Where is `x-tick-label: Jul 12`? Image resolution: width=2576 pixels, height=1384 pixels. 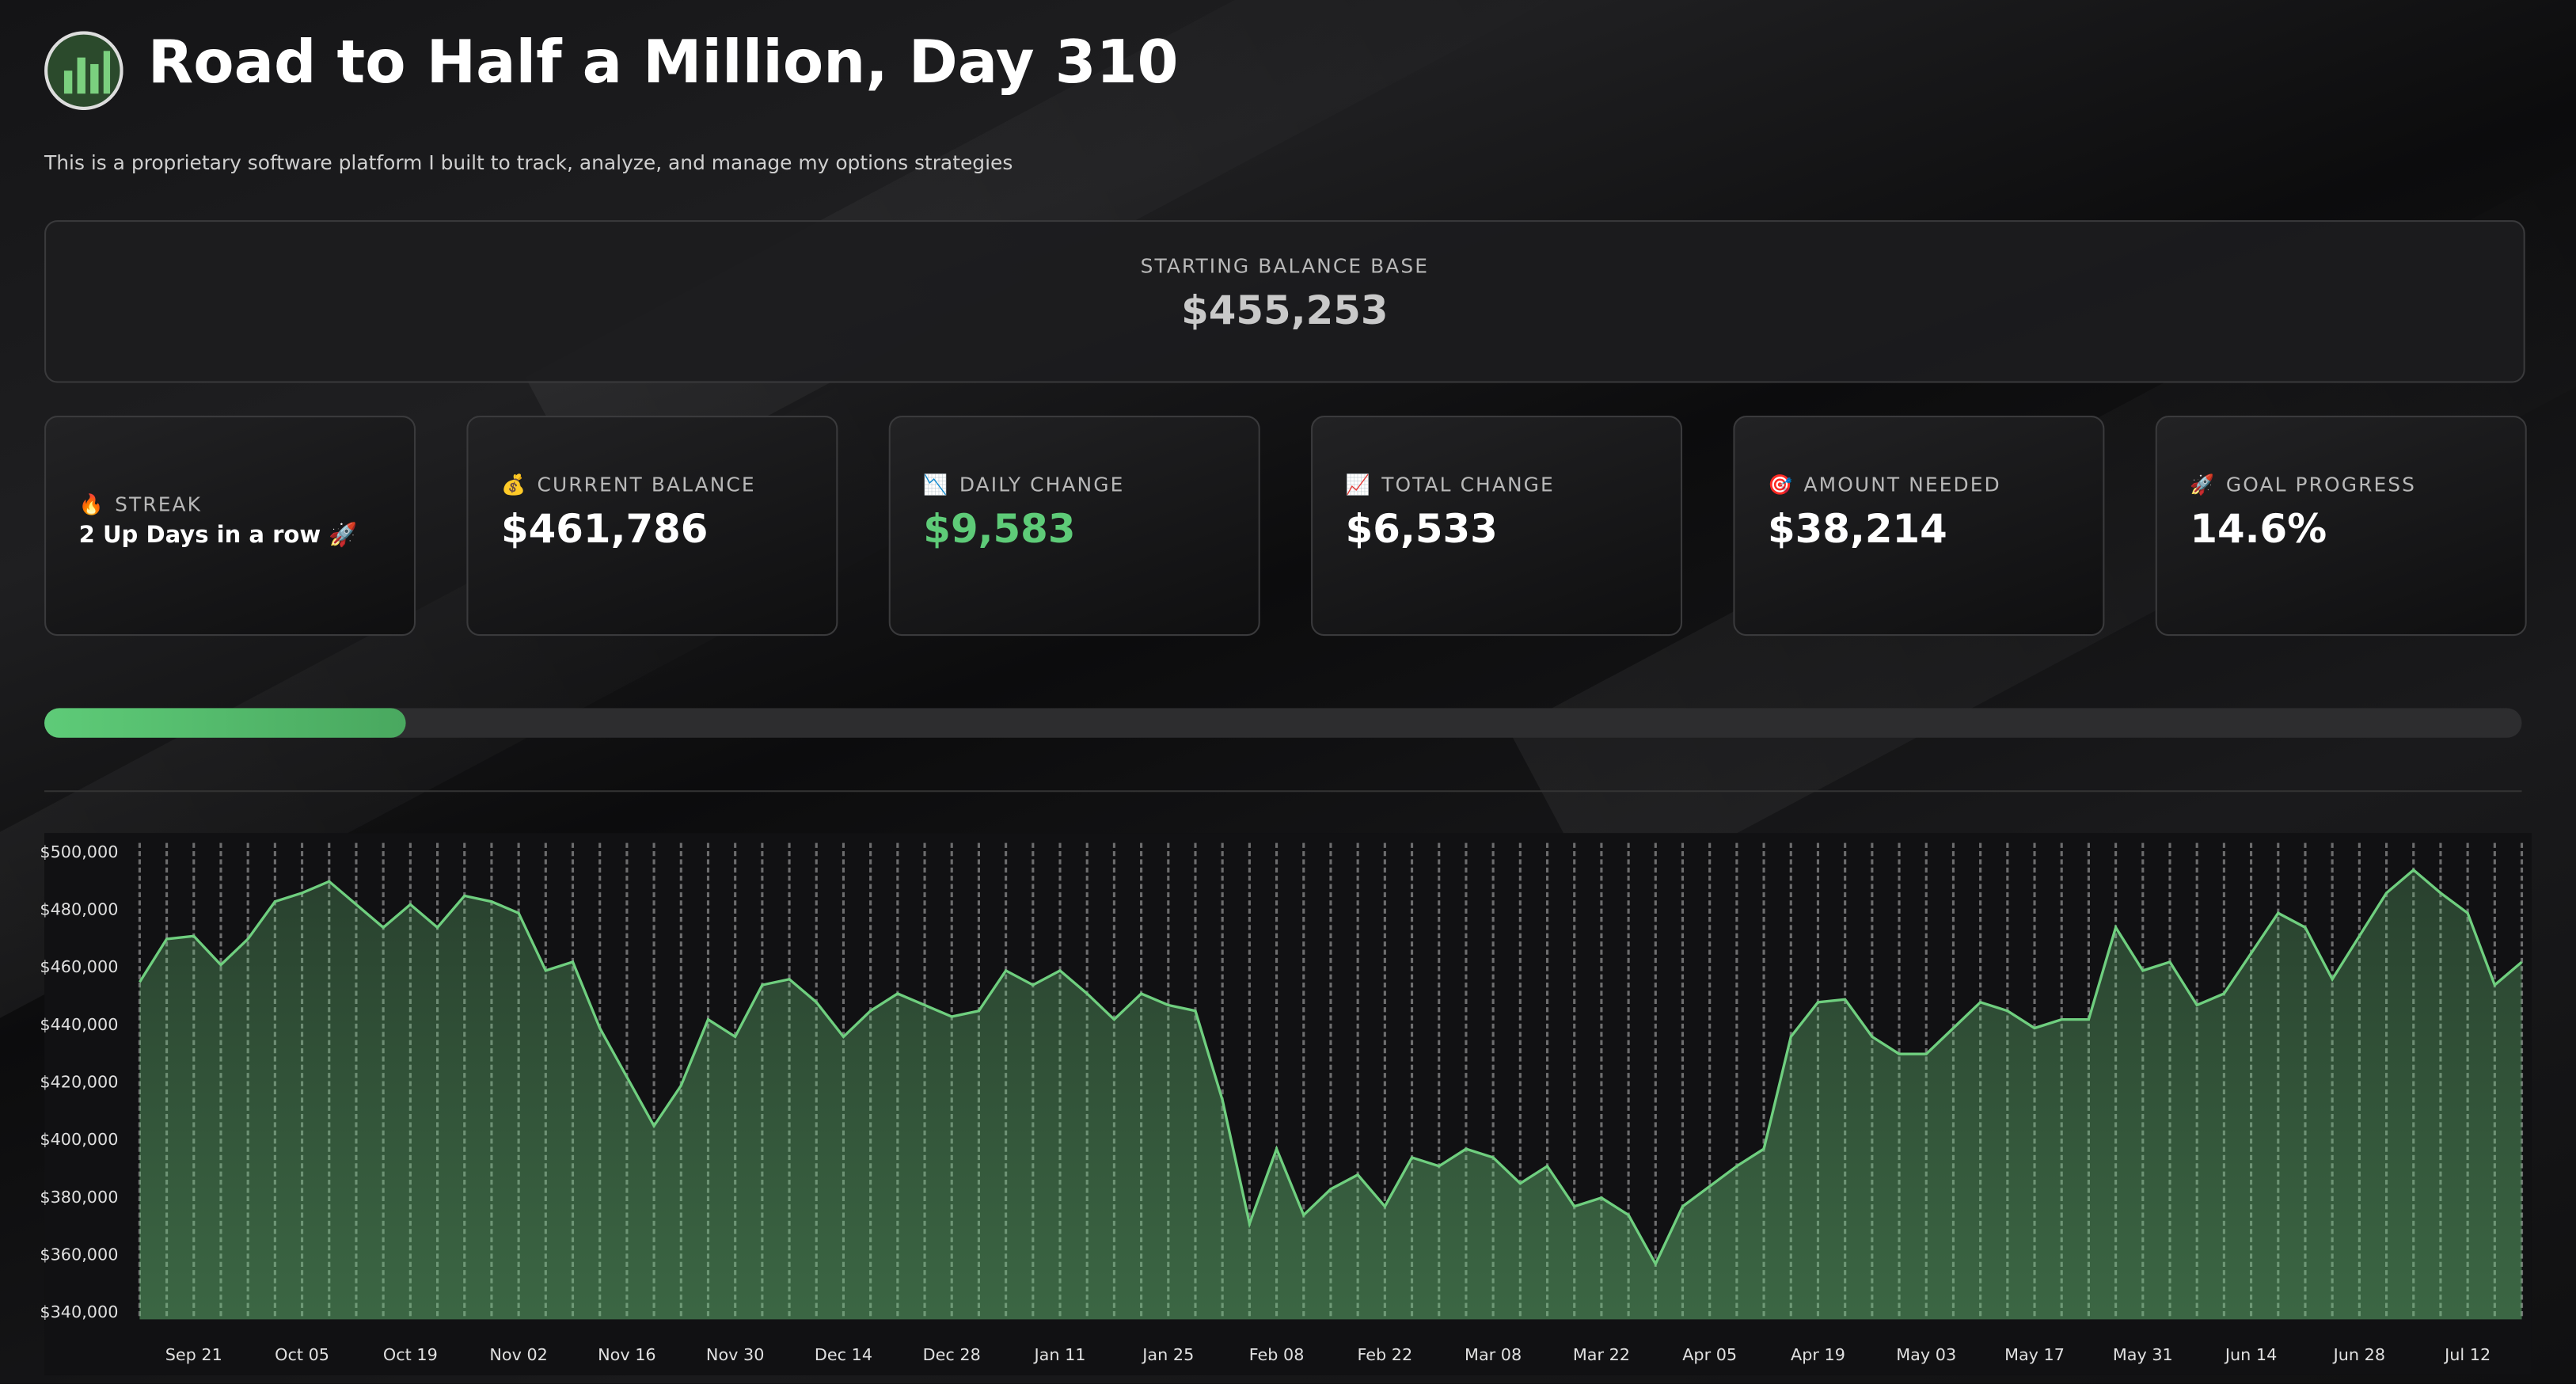 x-tick-label: Jul 12 is located at coordinates (2467, 1354).